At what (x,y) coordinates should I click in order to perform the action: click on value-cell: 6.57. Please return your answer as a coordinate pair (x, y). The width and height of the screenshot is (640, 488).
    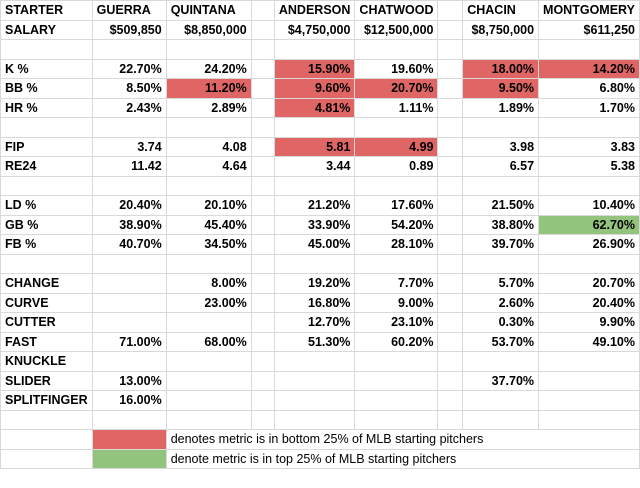
    Looking at the image, I should click on (501, 166).